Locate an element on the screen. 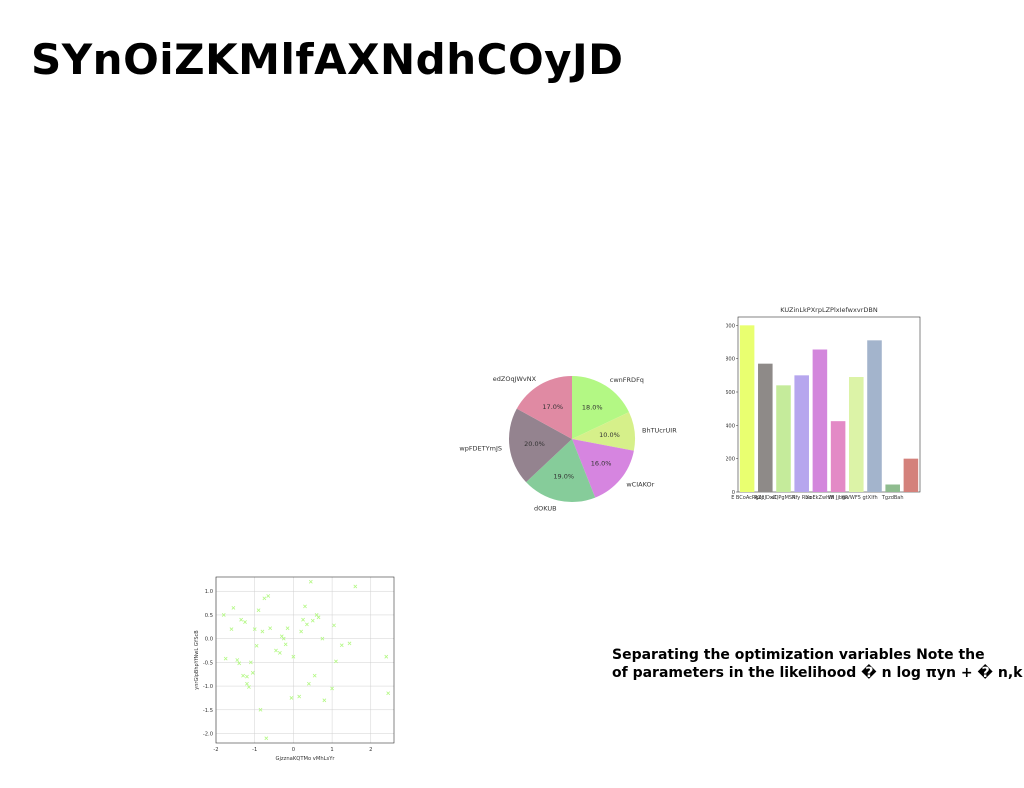 The height and width of the screenshot is (788, 1024). x-tick-label: 2 is located at coordinates (370, 750).